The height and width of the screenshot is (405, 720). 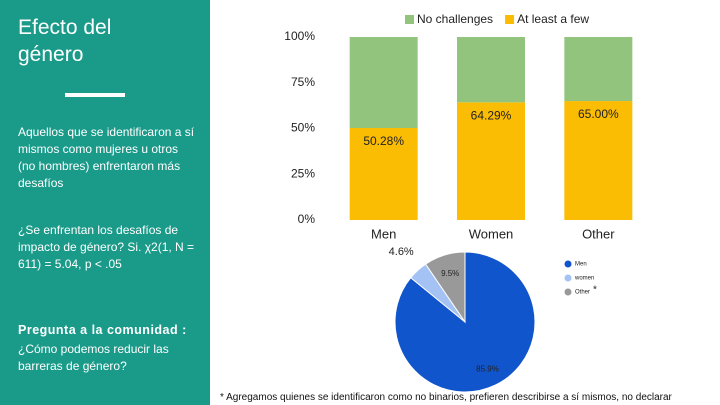 What do you see at coordinates (553, 19) in the screenshot?
I see `legend-label: At least a few` at bounding box center [553, 19].